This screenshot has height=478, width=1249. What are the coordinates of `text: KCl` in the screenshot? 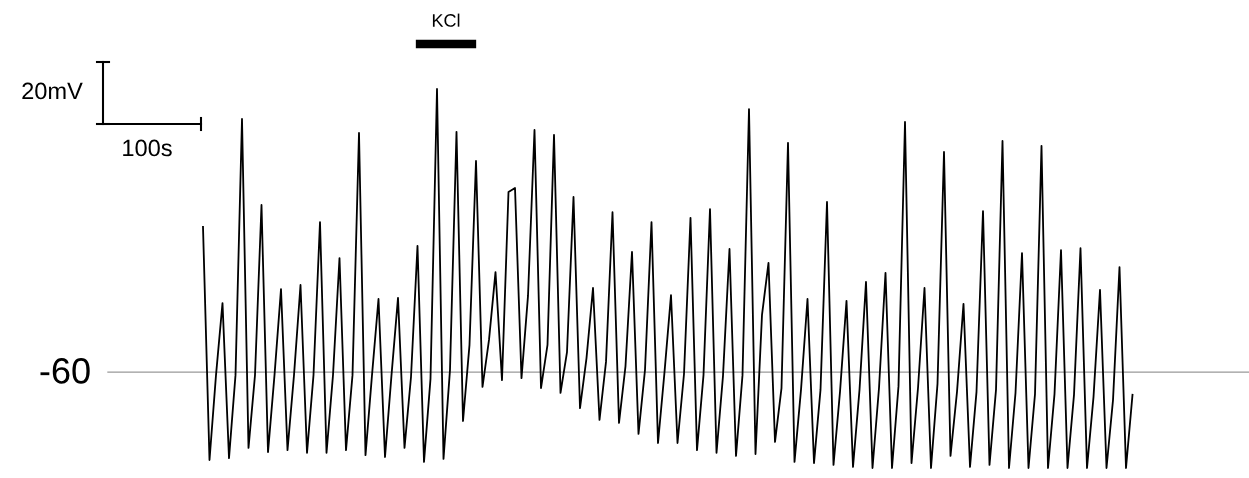 It's located at (446, 20).